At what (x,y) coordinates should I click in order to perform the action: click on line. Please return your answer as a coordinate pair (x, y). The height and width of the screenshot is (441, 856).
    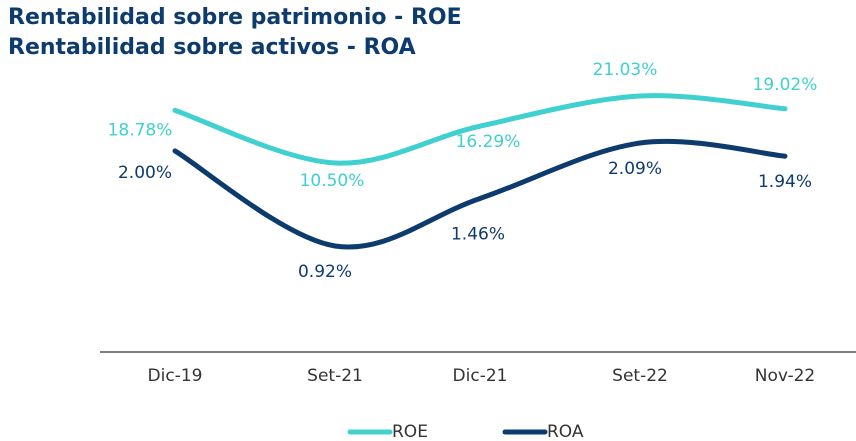
    Looking at the image, I should click on (480, 129).